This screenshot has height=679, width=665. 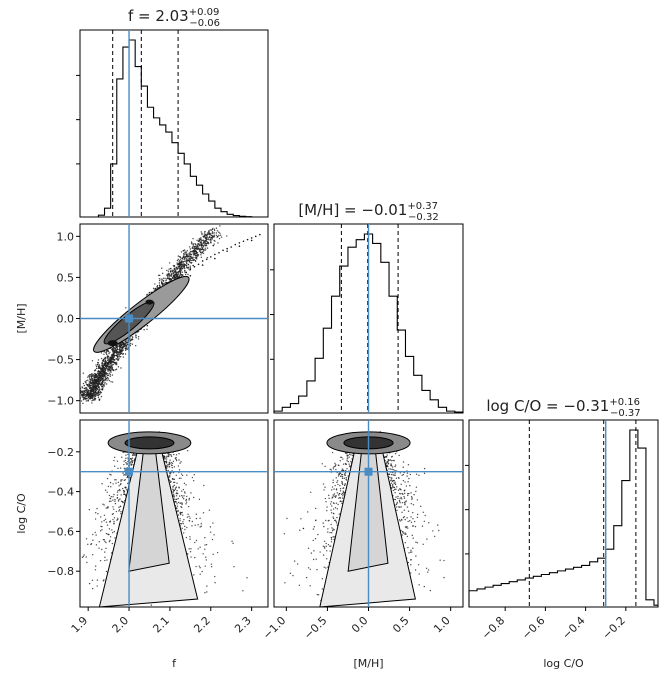 I want to click on title-upper-error: +0.16, so click(x=624, y=402).